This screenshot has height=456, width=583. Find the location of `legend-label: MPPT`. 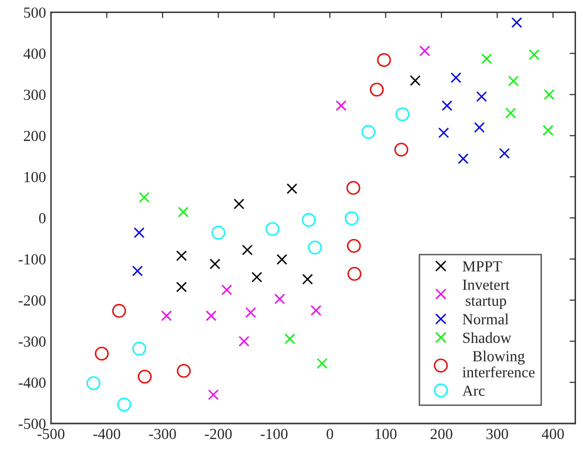

legend-label: MPPT is located at coordinates (482, 266).